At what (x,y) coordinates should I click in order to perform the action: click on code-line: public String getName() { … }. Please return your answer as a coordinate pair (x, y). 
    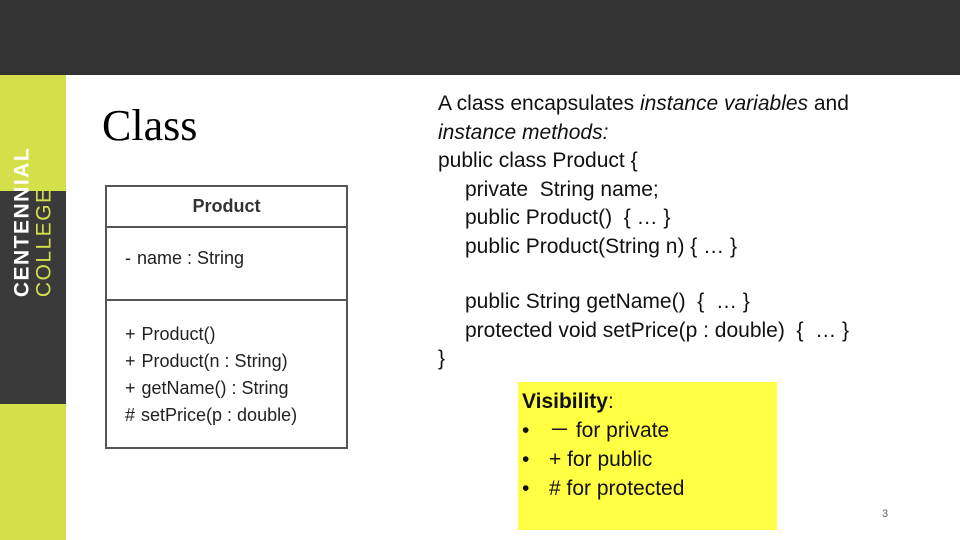
    Looking at the image, I should click on (607, 301).